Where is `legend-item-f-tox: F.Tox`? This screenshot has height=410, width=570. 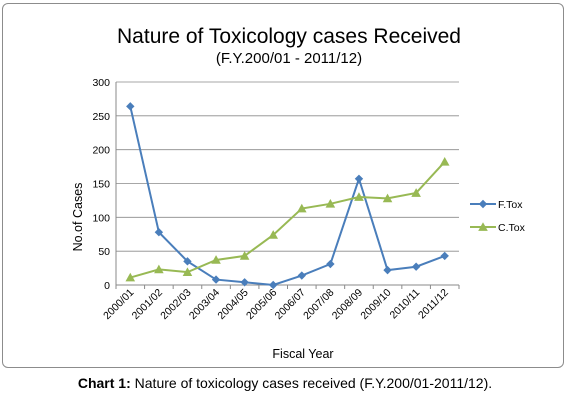 legend-item-f-tox: F.Tox is located at coordinates (496, 205).